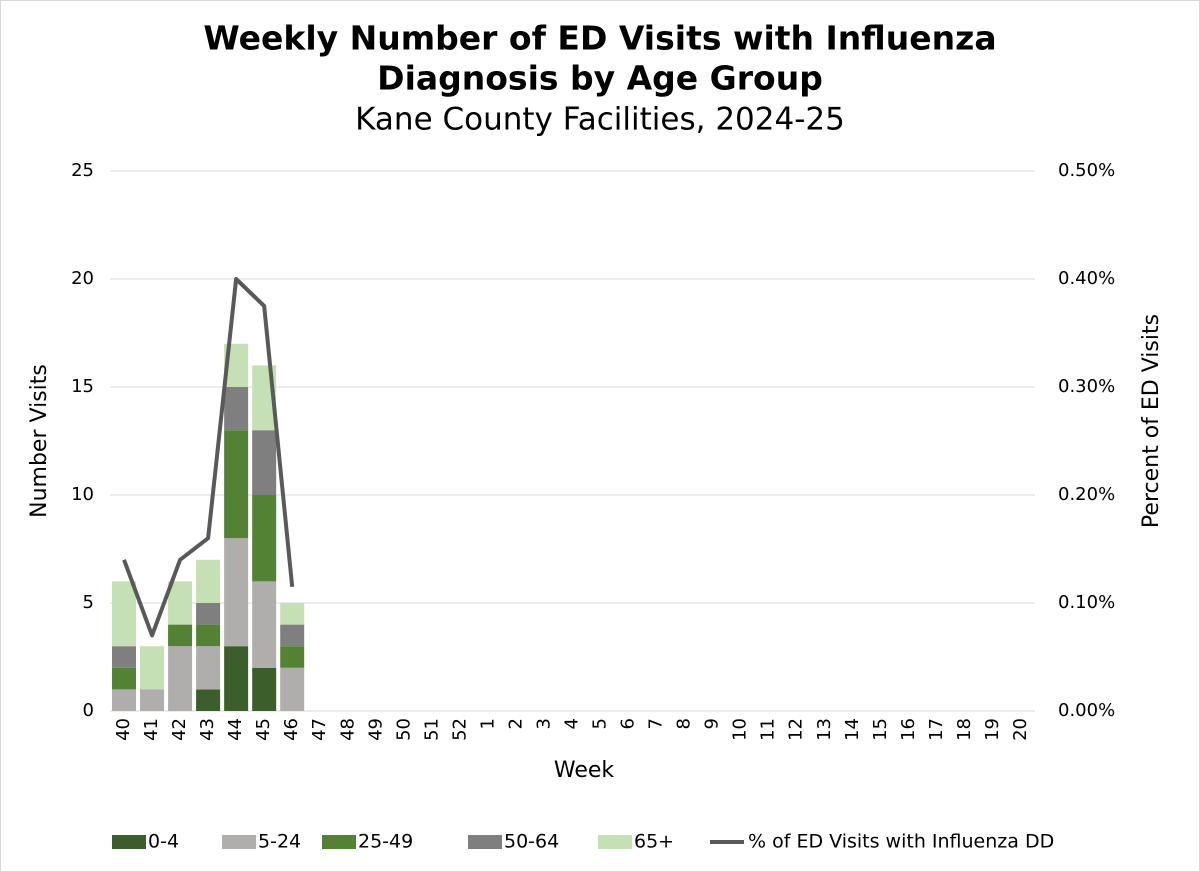  Describe the element at coordinates (600, 723) in the screenshot. I see `x-tick-label: 5` at that location.